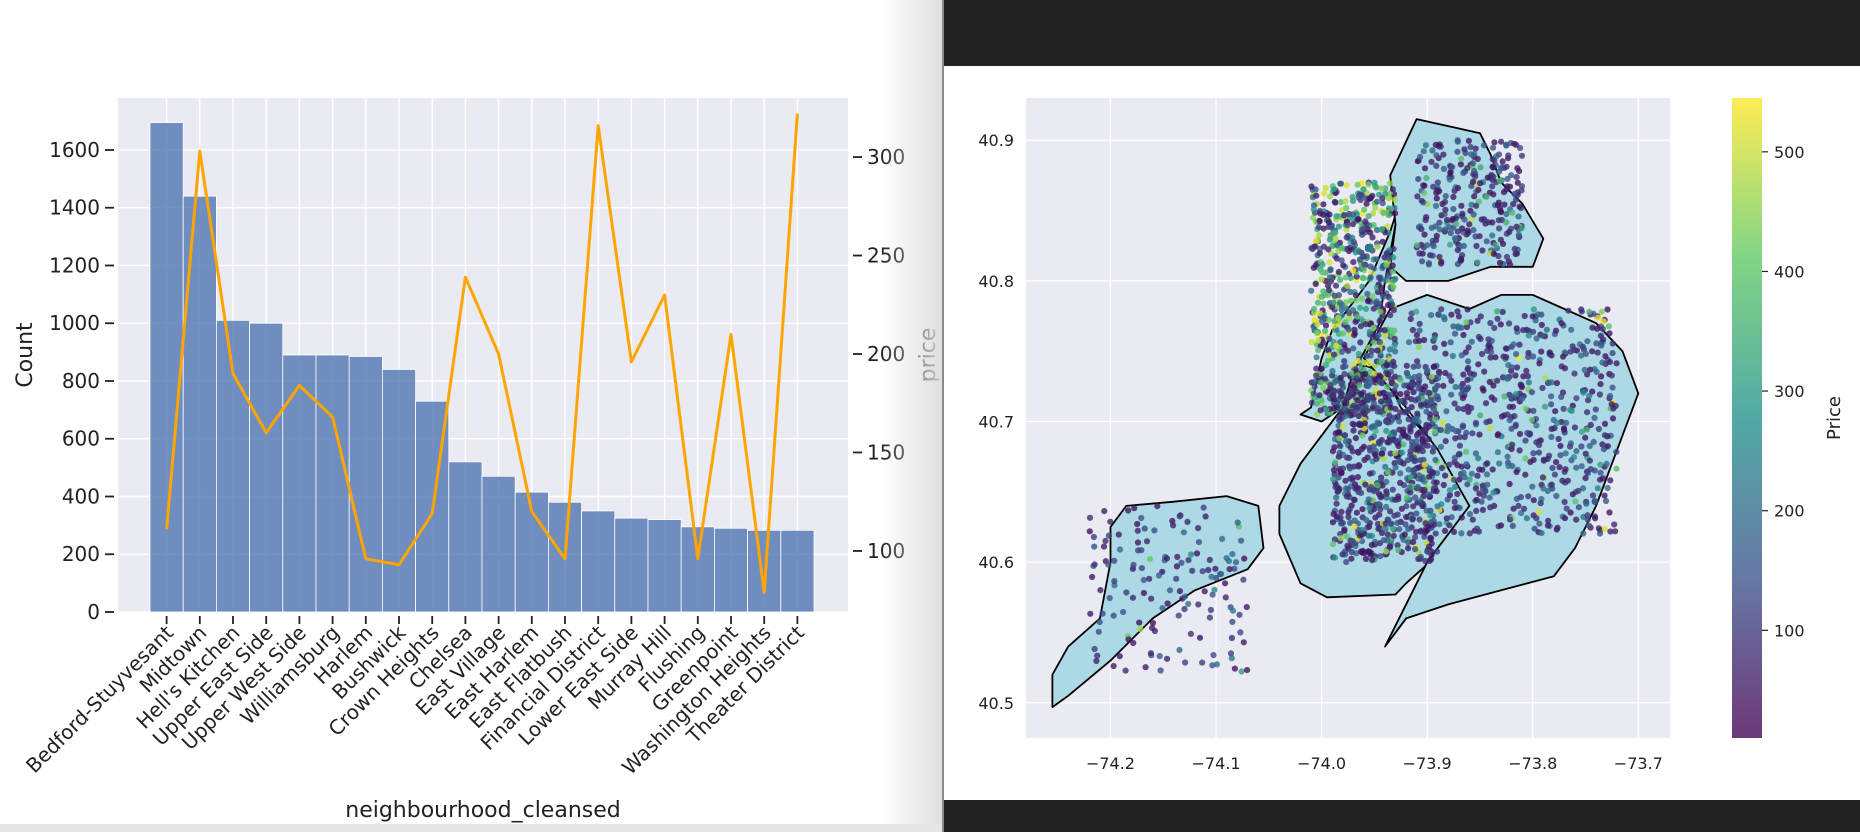 This screenshot has height=836, width=1860. What do you see at coordinates (1158, 601) in the screenshot?
I see `borough-staten-island` at bounding box center [1158, 601].